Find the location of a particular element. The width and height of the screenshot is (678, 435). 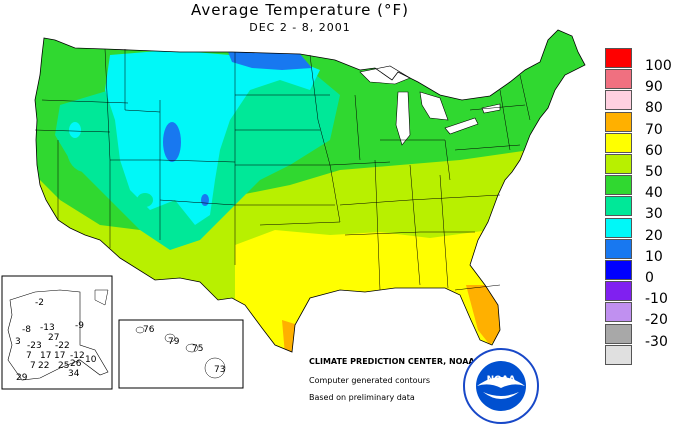

legend-label: 100 is located at coordinates (658, 66).